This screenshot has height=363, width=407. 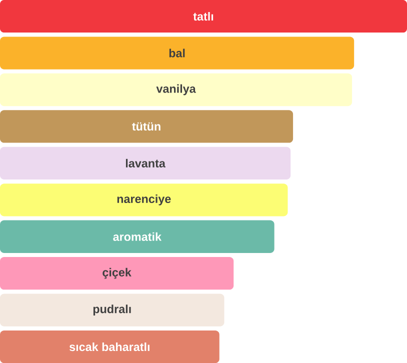 I want to click on y-tick-label: tütün, so click(x=146, y=126).